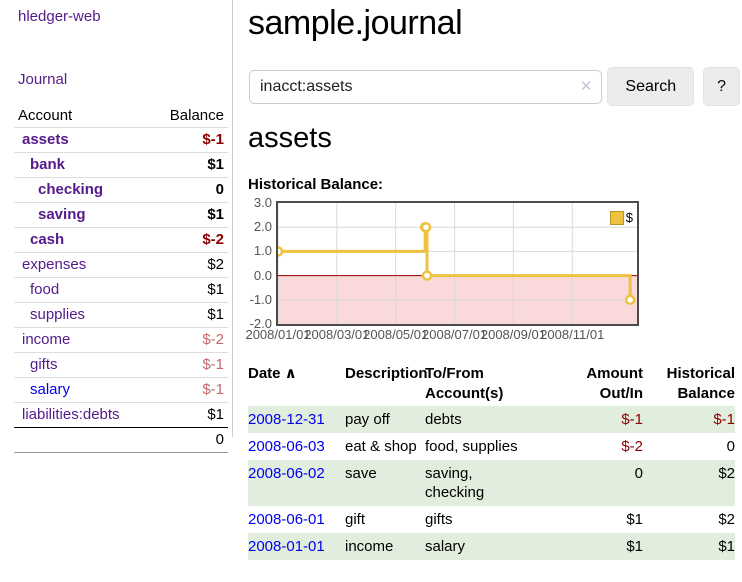 The image size is (742, 582). What do you see at coordinates (45, 289) in the screenshot?
I see `sidebar-account-link: food` at bounding box center [45, 289].